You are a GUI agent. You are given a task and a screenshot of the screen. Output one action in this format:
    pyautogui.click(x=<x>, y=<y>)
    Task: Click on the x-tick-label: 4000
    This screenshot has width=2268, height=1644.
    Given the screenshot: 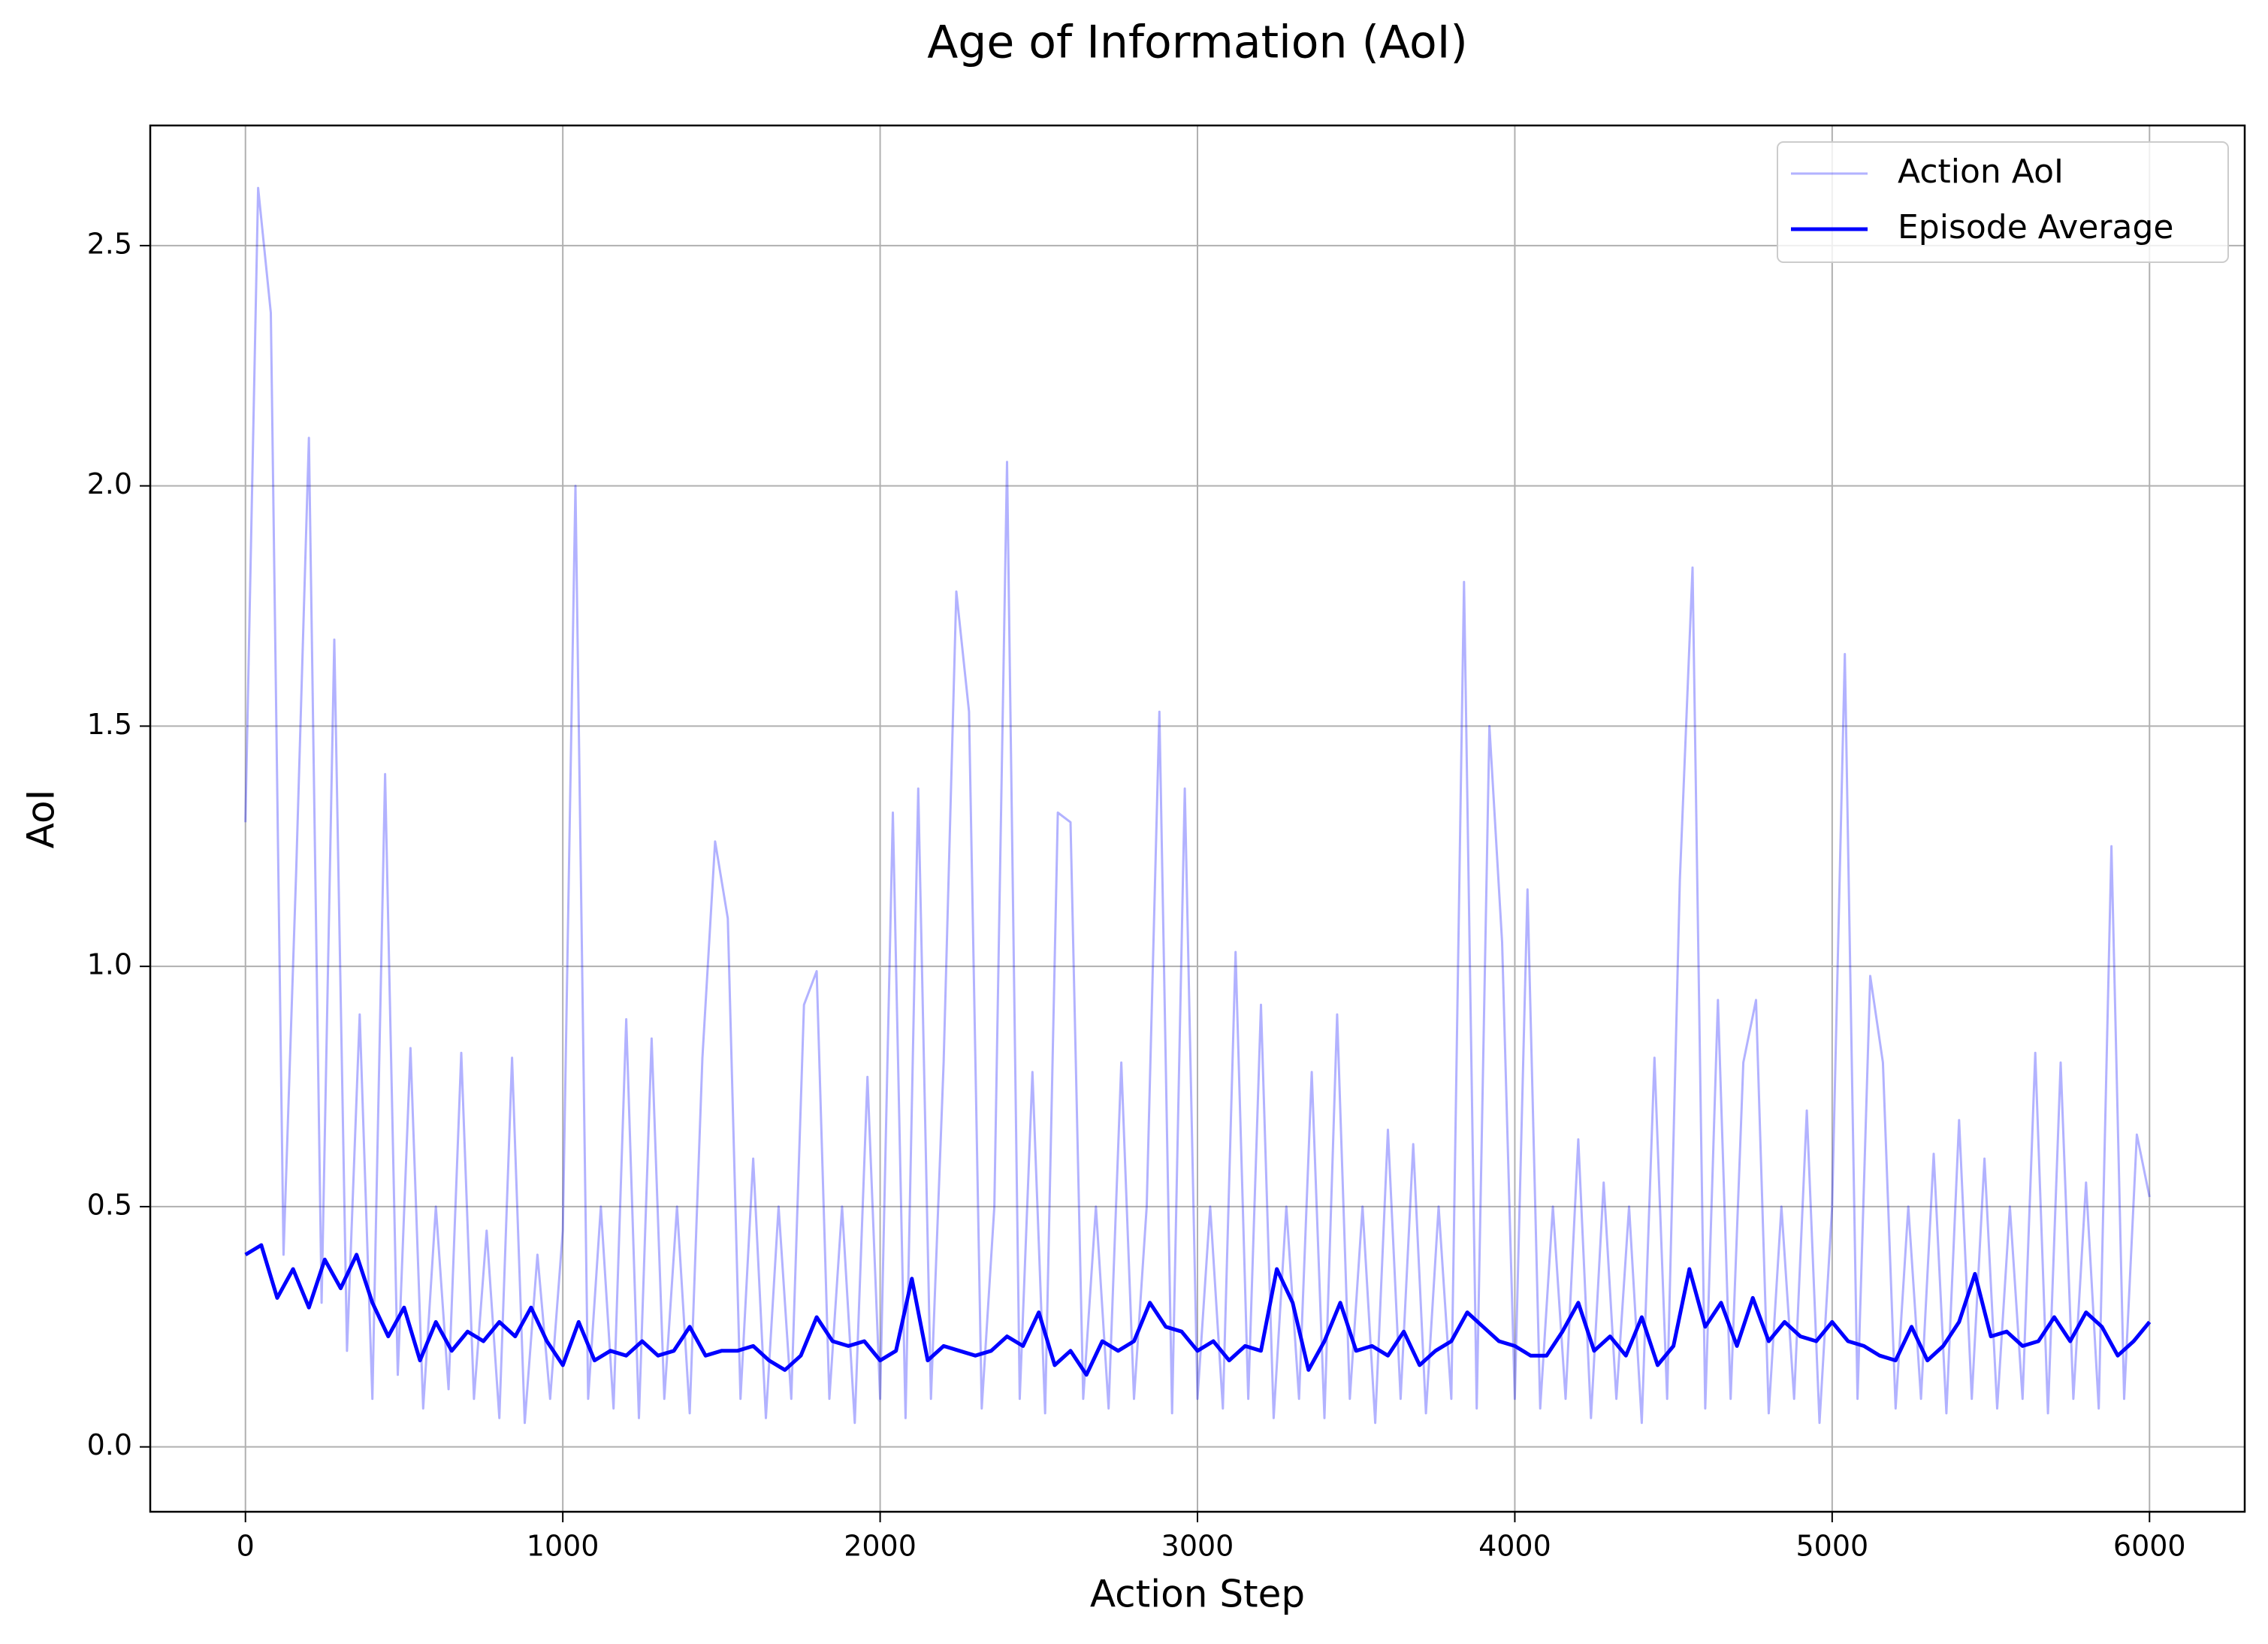 What is the action you would take?
    pyautogui.click(x=1515, y=1547)
    